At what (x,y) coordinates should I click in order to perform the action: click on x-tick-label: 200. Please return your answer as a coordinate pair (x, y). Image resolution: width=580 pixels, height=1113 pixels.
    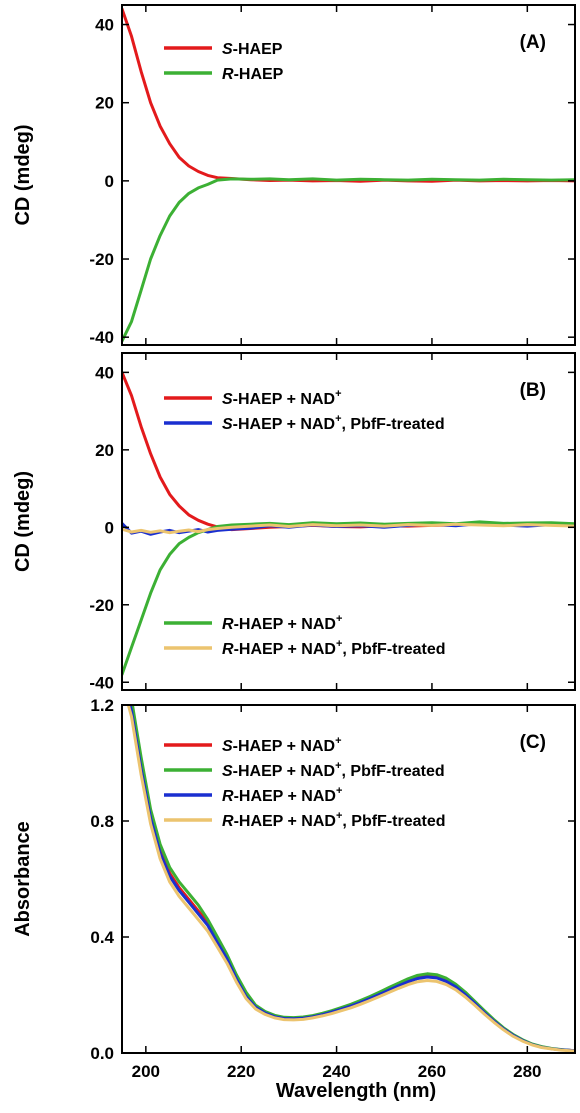
    Looking at the image, I should click on (146, 1071).